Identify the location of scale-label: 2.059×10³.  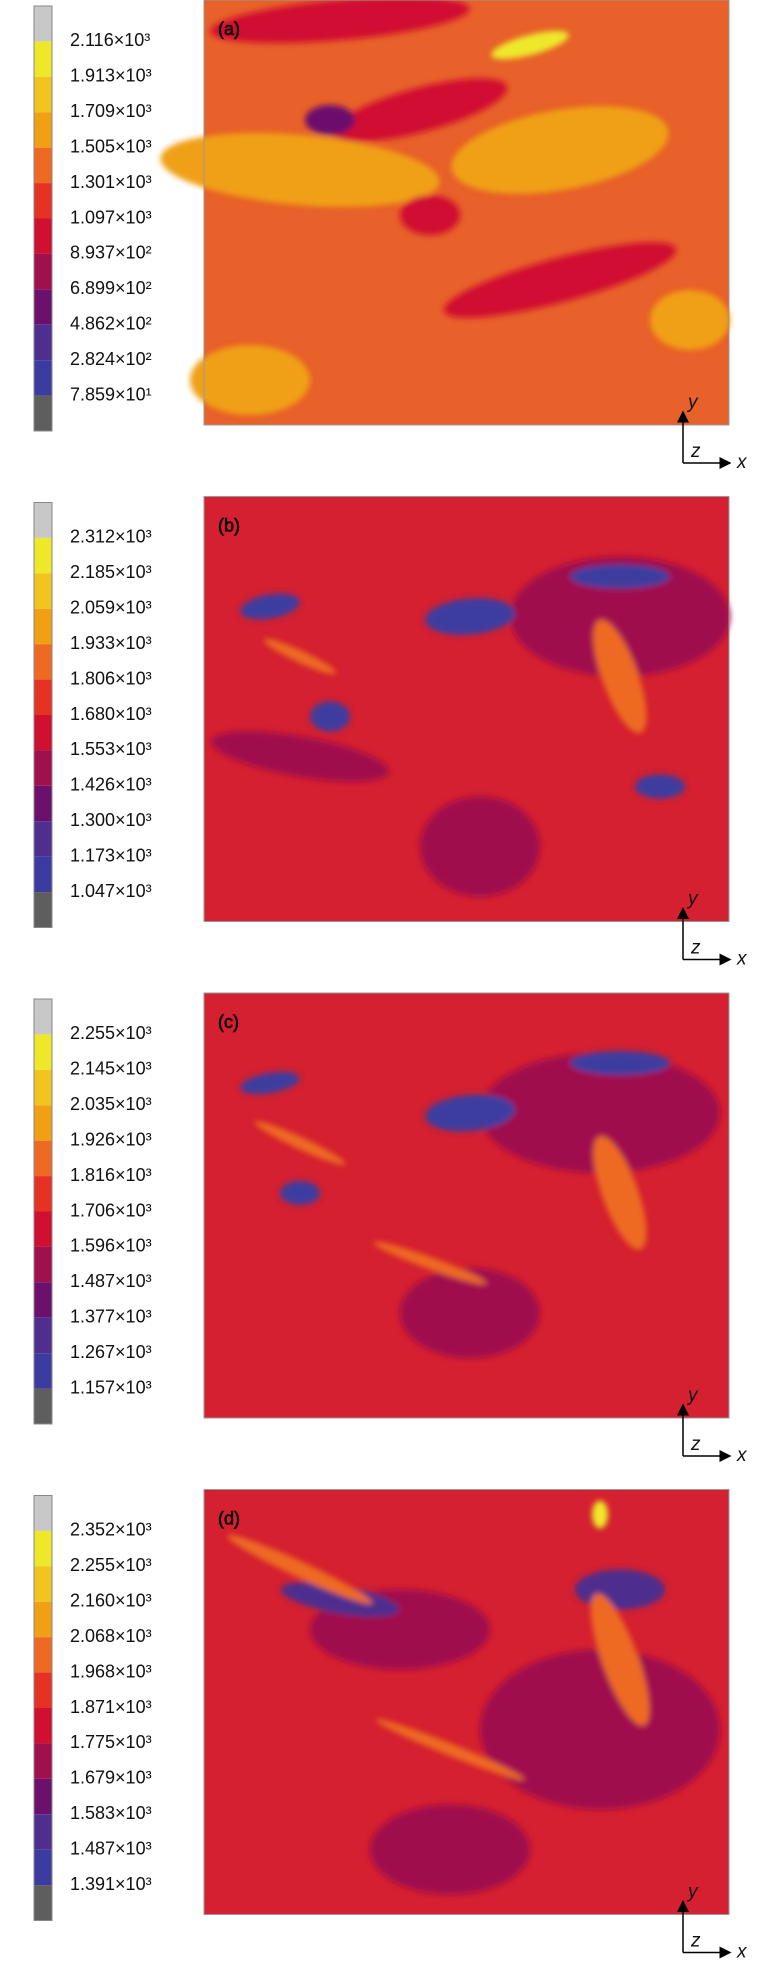
(111, 608).